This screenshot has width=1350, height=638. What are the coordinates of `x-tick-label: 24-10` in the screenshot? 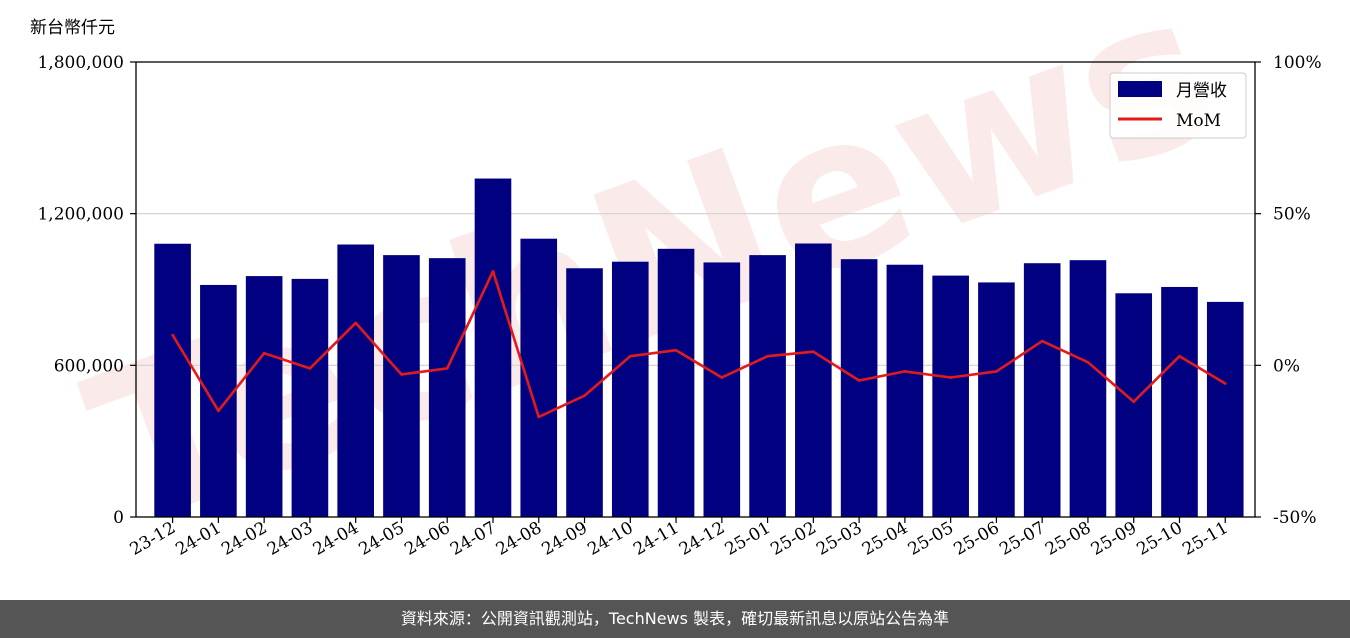 It's located at (610, 539).